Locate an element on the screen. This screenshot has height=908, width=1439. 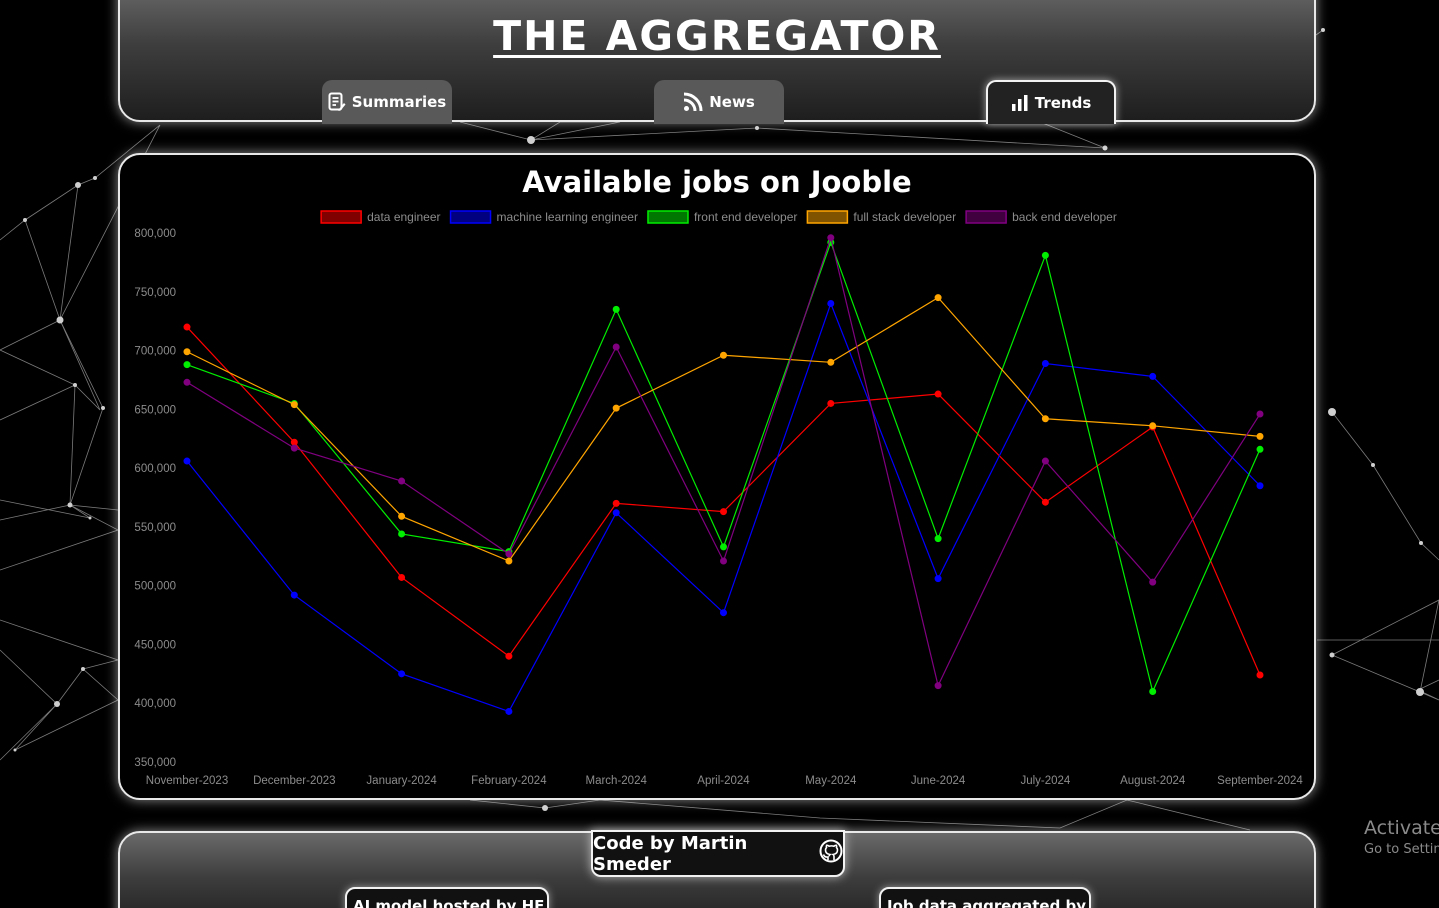
y-tick-label: 800,000 is located at coordinates (155, 234).